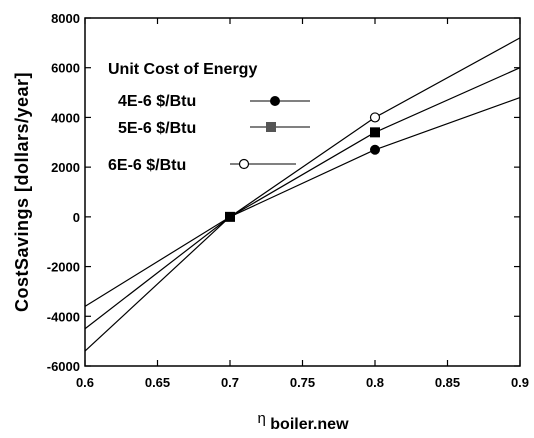 The width and height of the screenshot is (534, 438). What do you see at coordinates (275, 101) in the screenshot?
I see `legend-marker-filled-circle` at bounding box center [275, 101].